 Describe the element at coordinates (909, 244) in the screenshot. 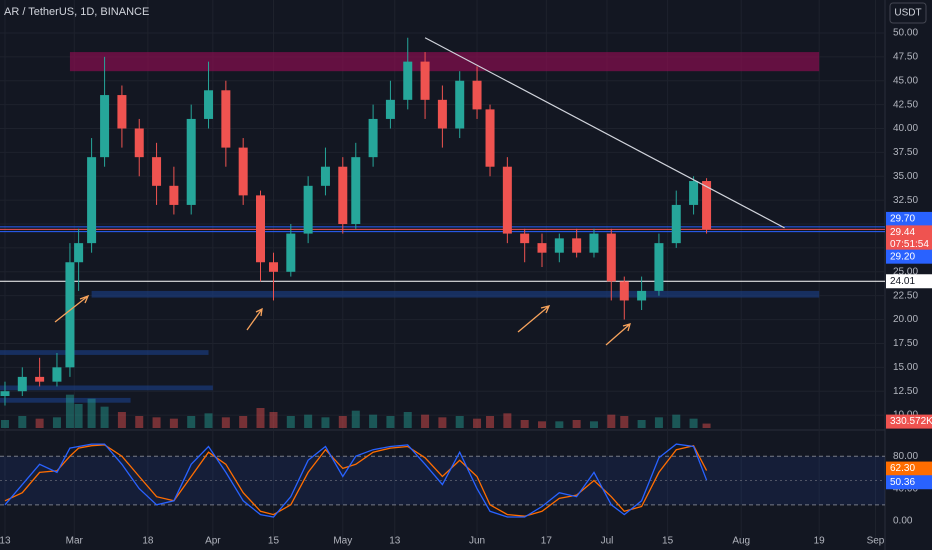

I see `countdown: 07:51:54` at that location.